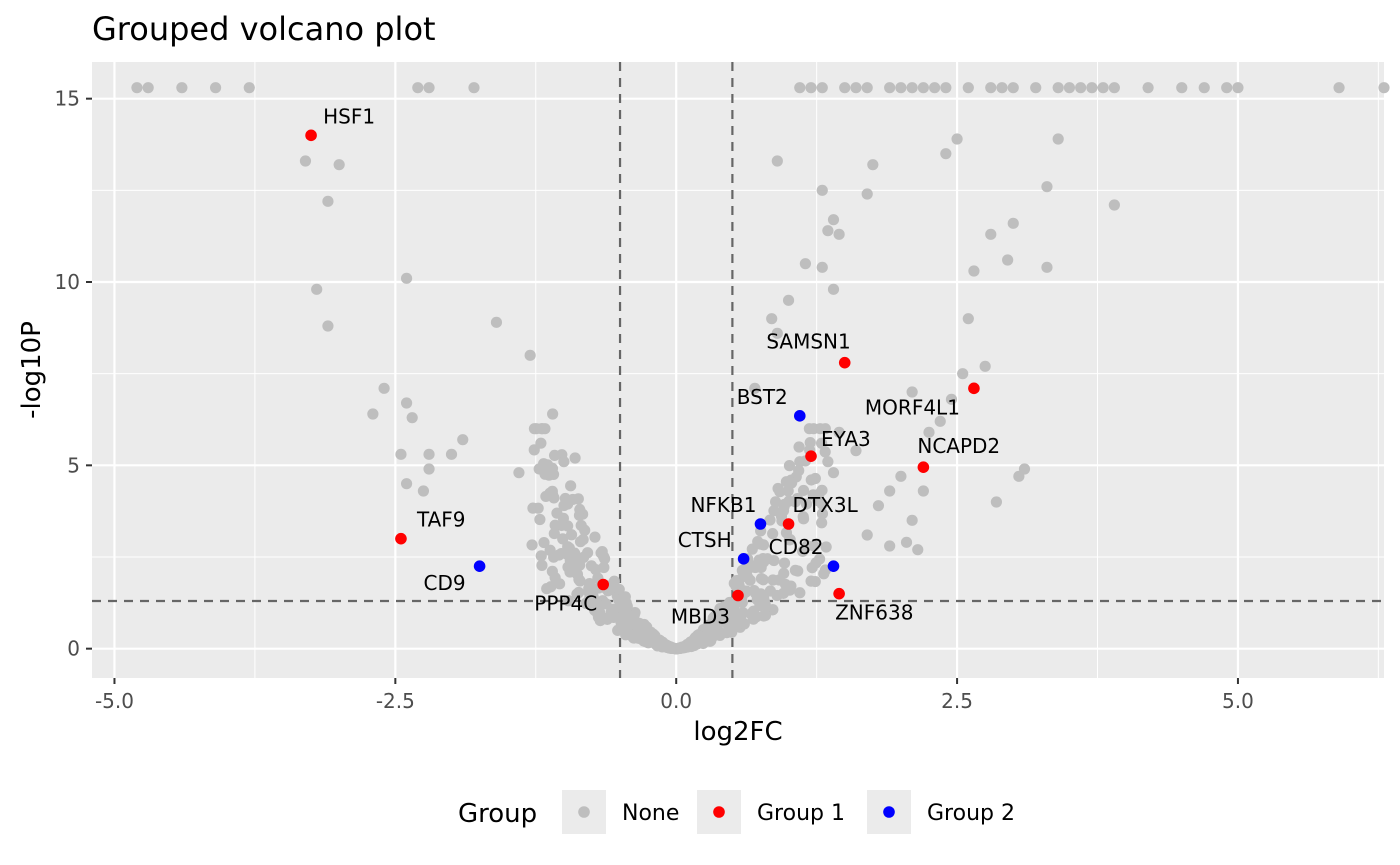  Describe the element at coordinates (73, 465) in the screenshot. I see `y-tick-label: 5` at that location.